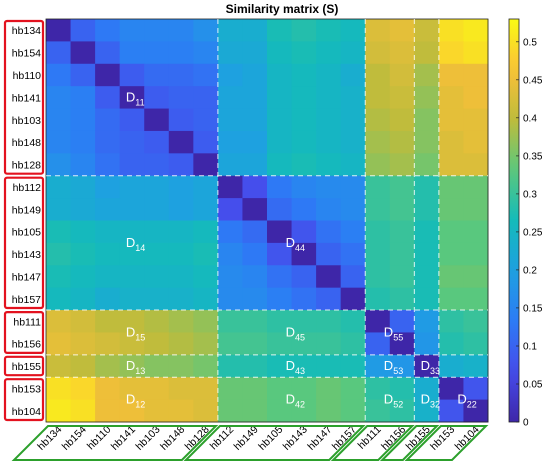 The width and height of the screenshot is (550, 464). What do you see at coordinates (442, 438) in the screenshot?
I see `column-label: hb153` at bounding box center [442, 438].